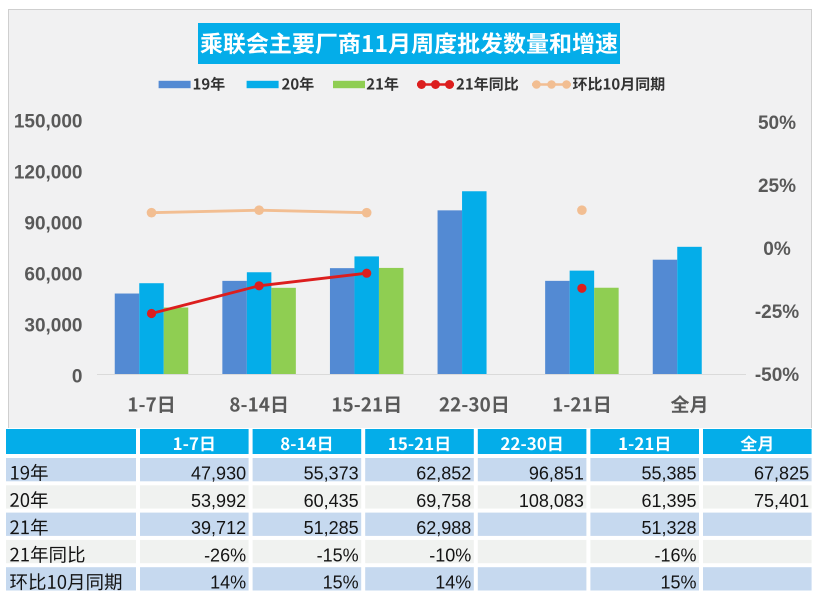  Describe the element at coordinates (77, 376) in the screenshot. I see `svg-text: 0` at that location.